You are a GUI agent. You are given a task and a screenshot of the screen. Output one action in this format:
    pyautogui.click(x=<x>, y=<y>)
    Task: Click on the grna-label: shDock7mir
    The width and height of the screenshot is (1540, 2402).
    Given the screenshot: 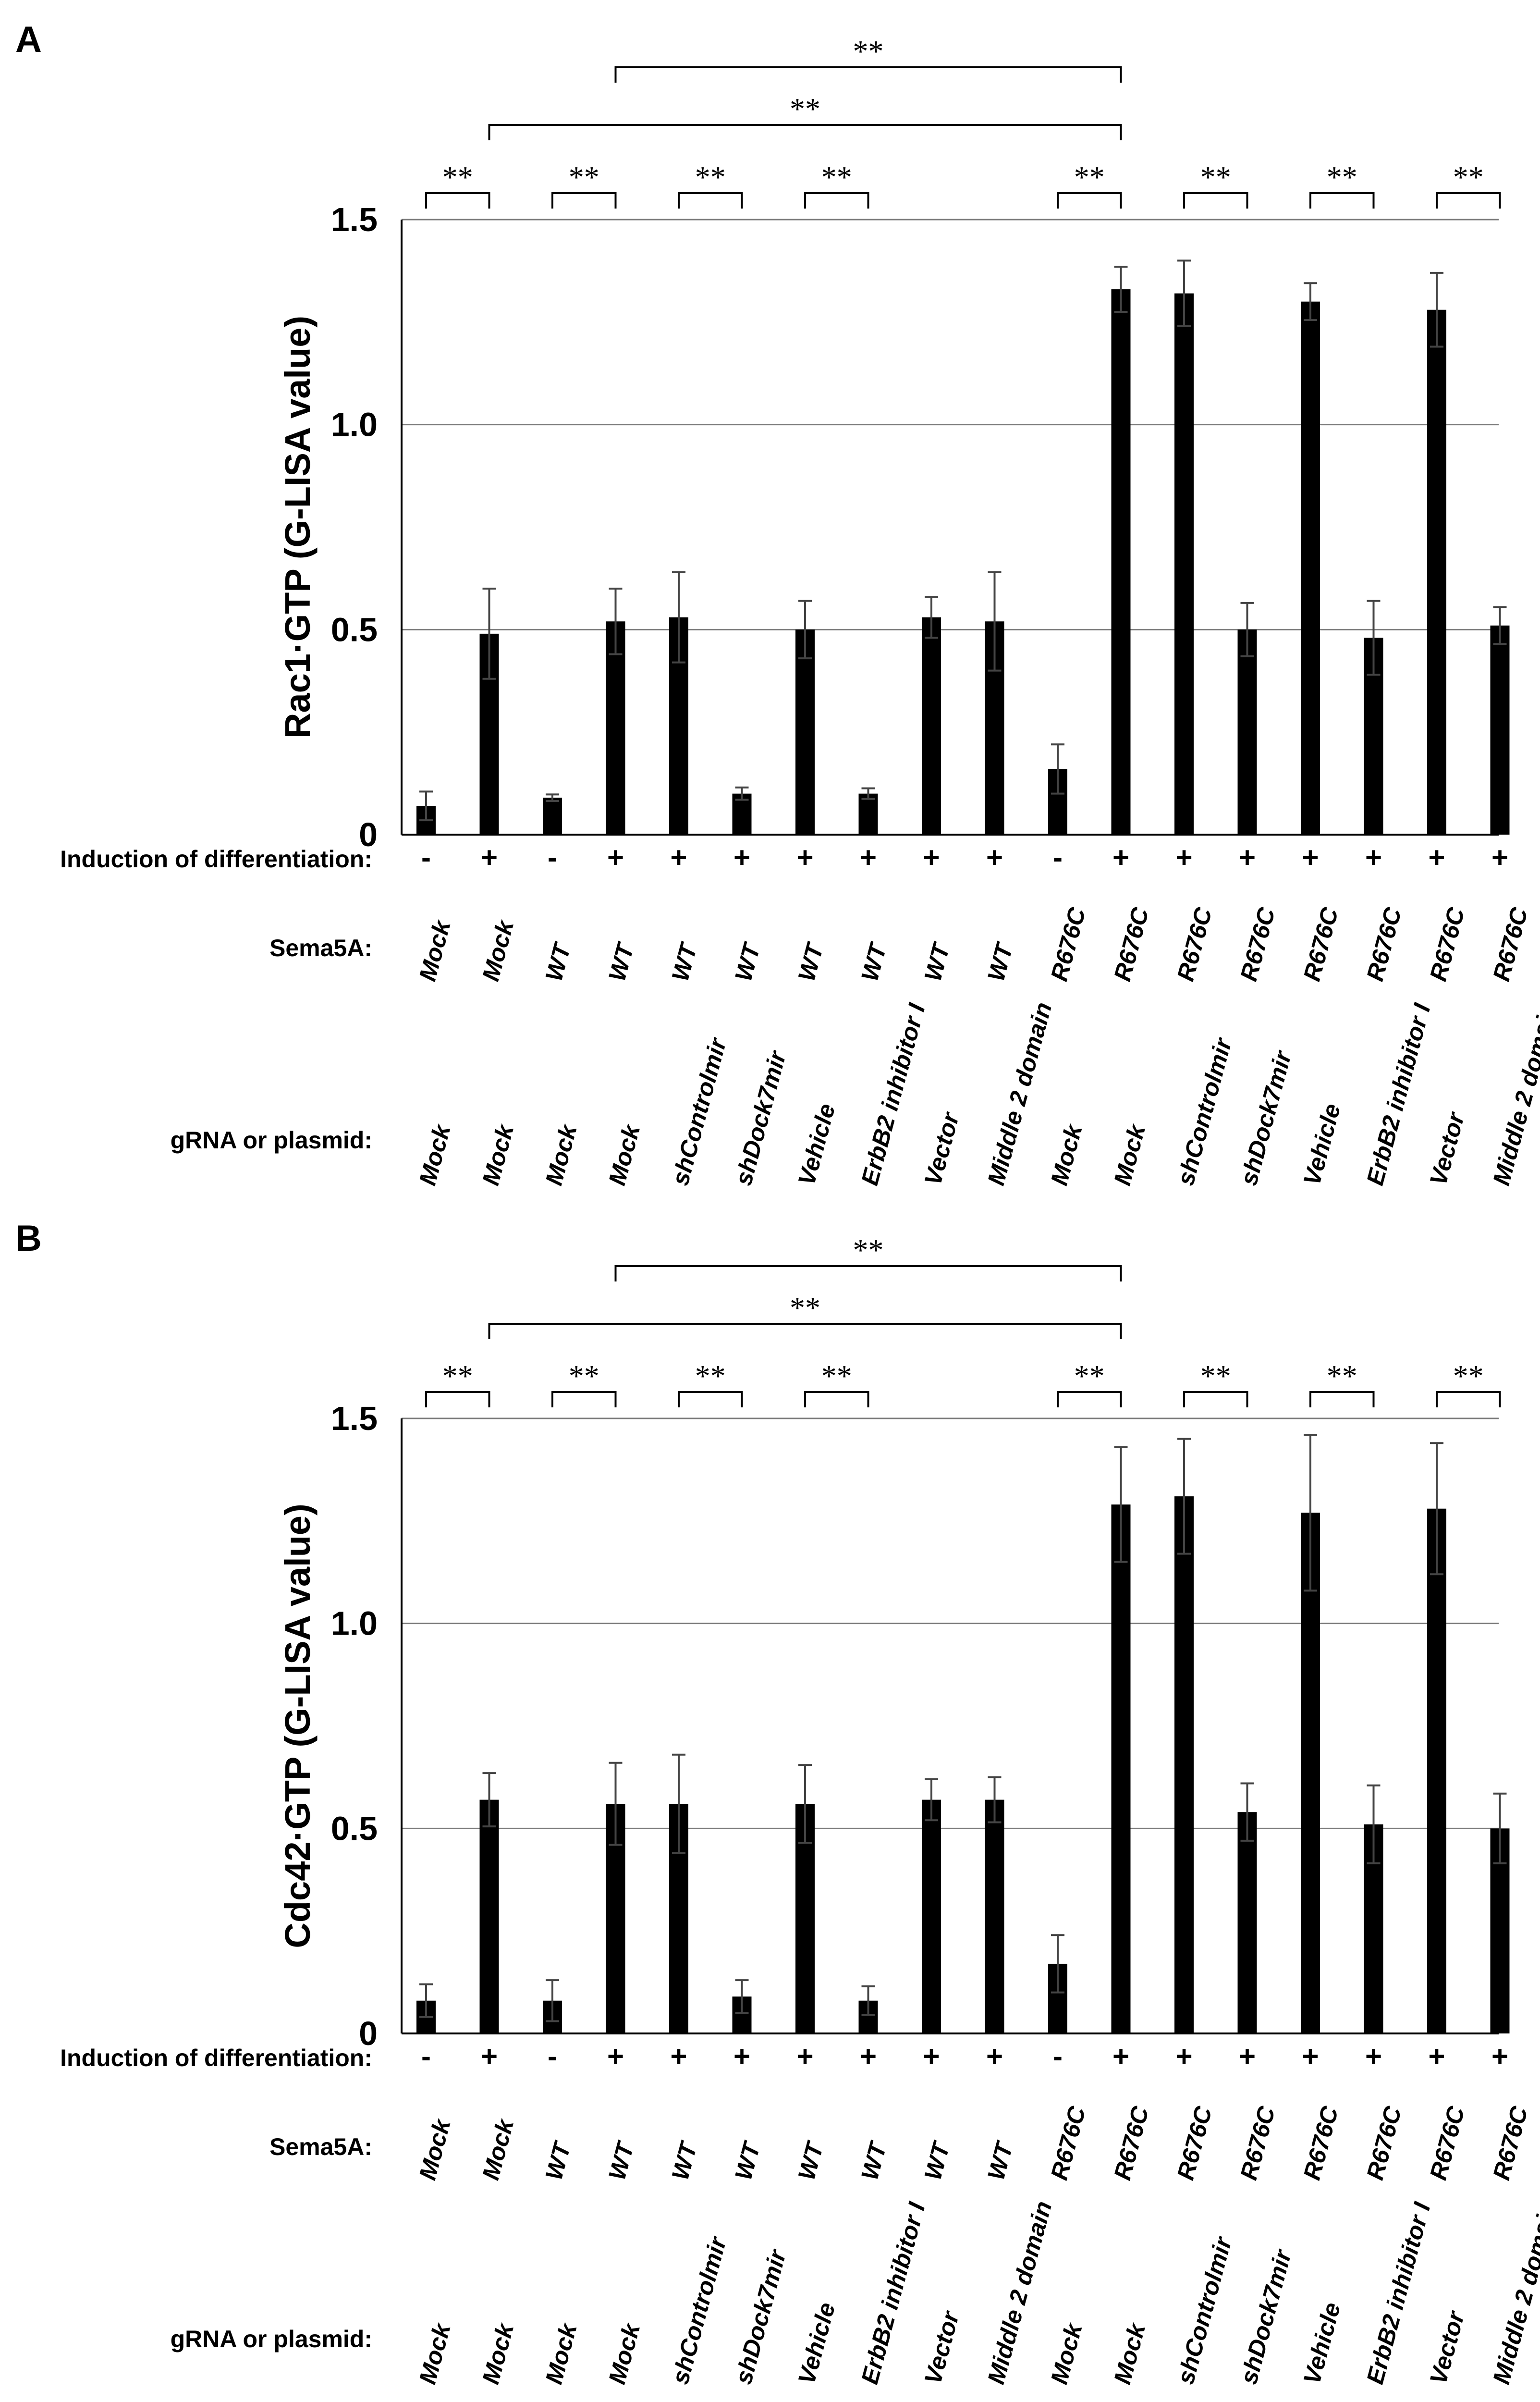 What is the action you would take?
    pyautogui.click(x=1266, y=1118)
    